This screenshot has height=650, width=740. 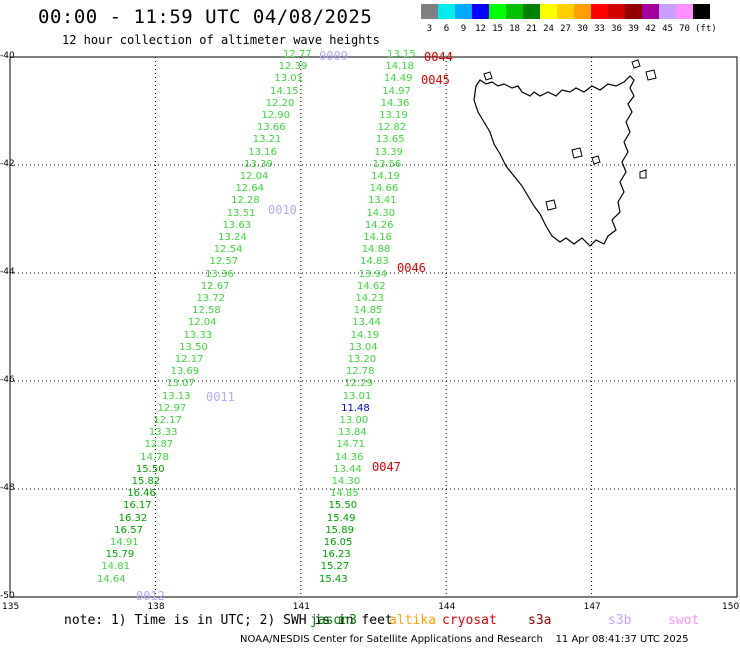 What do you see at coordinates (667, 29) in the screenshot?
I see `scale-label: 45` at bounding box center [667, 29].